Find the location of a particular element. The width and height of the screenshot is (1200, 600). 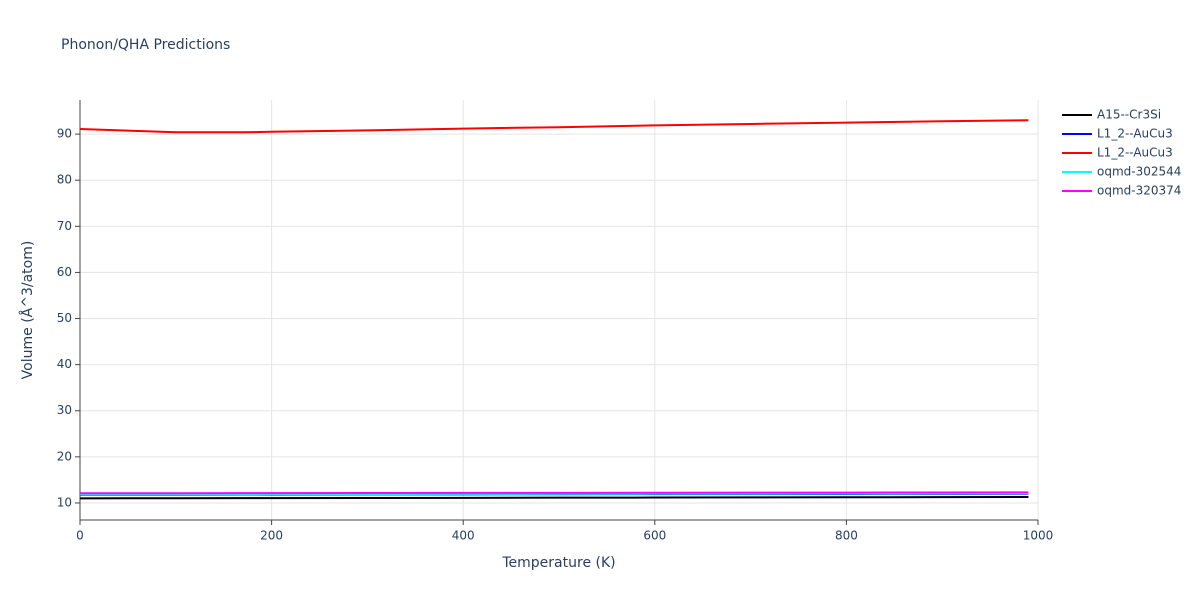

x-axis-title: Temperature (K) is located at coordinates (558, 563).